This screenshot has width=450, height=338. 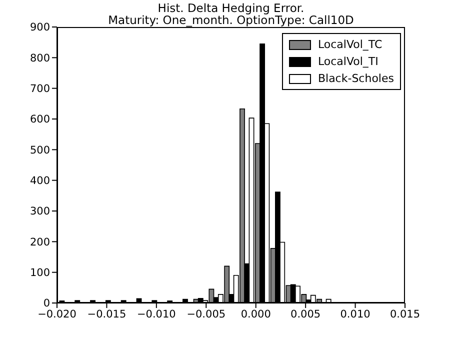 What do you see at coordinates (40, 28) in the screenshot?
I see `y-tick-label: 900` at bounding box center [40, 28].